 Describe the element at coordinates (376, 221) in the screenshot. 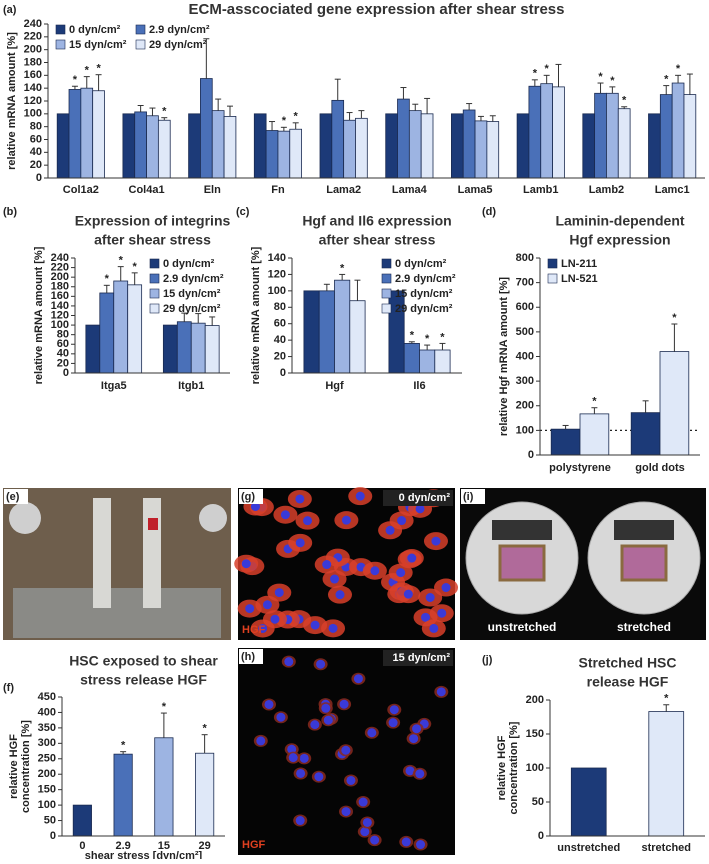

I see `chart-title: Hgf and Il6 expression` at that location.